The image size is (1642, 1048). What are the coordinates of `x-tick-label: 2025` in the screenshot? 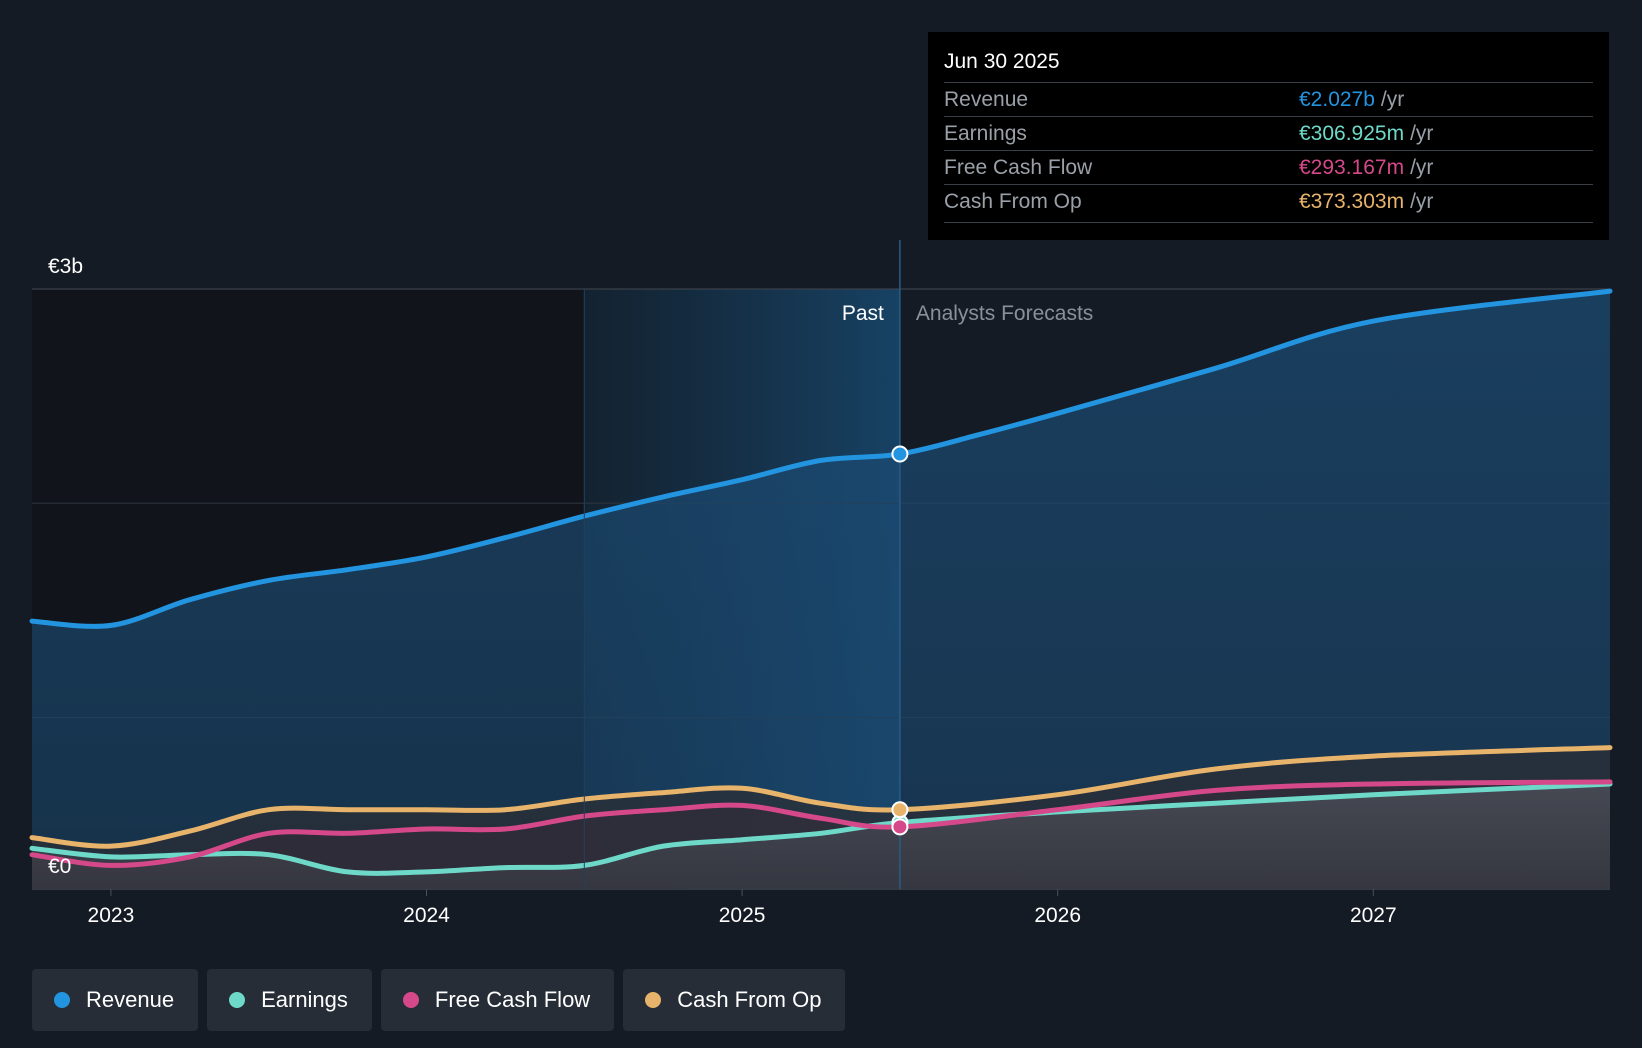 It's located at (742, 915).